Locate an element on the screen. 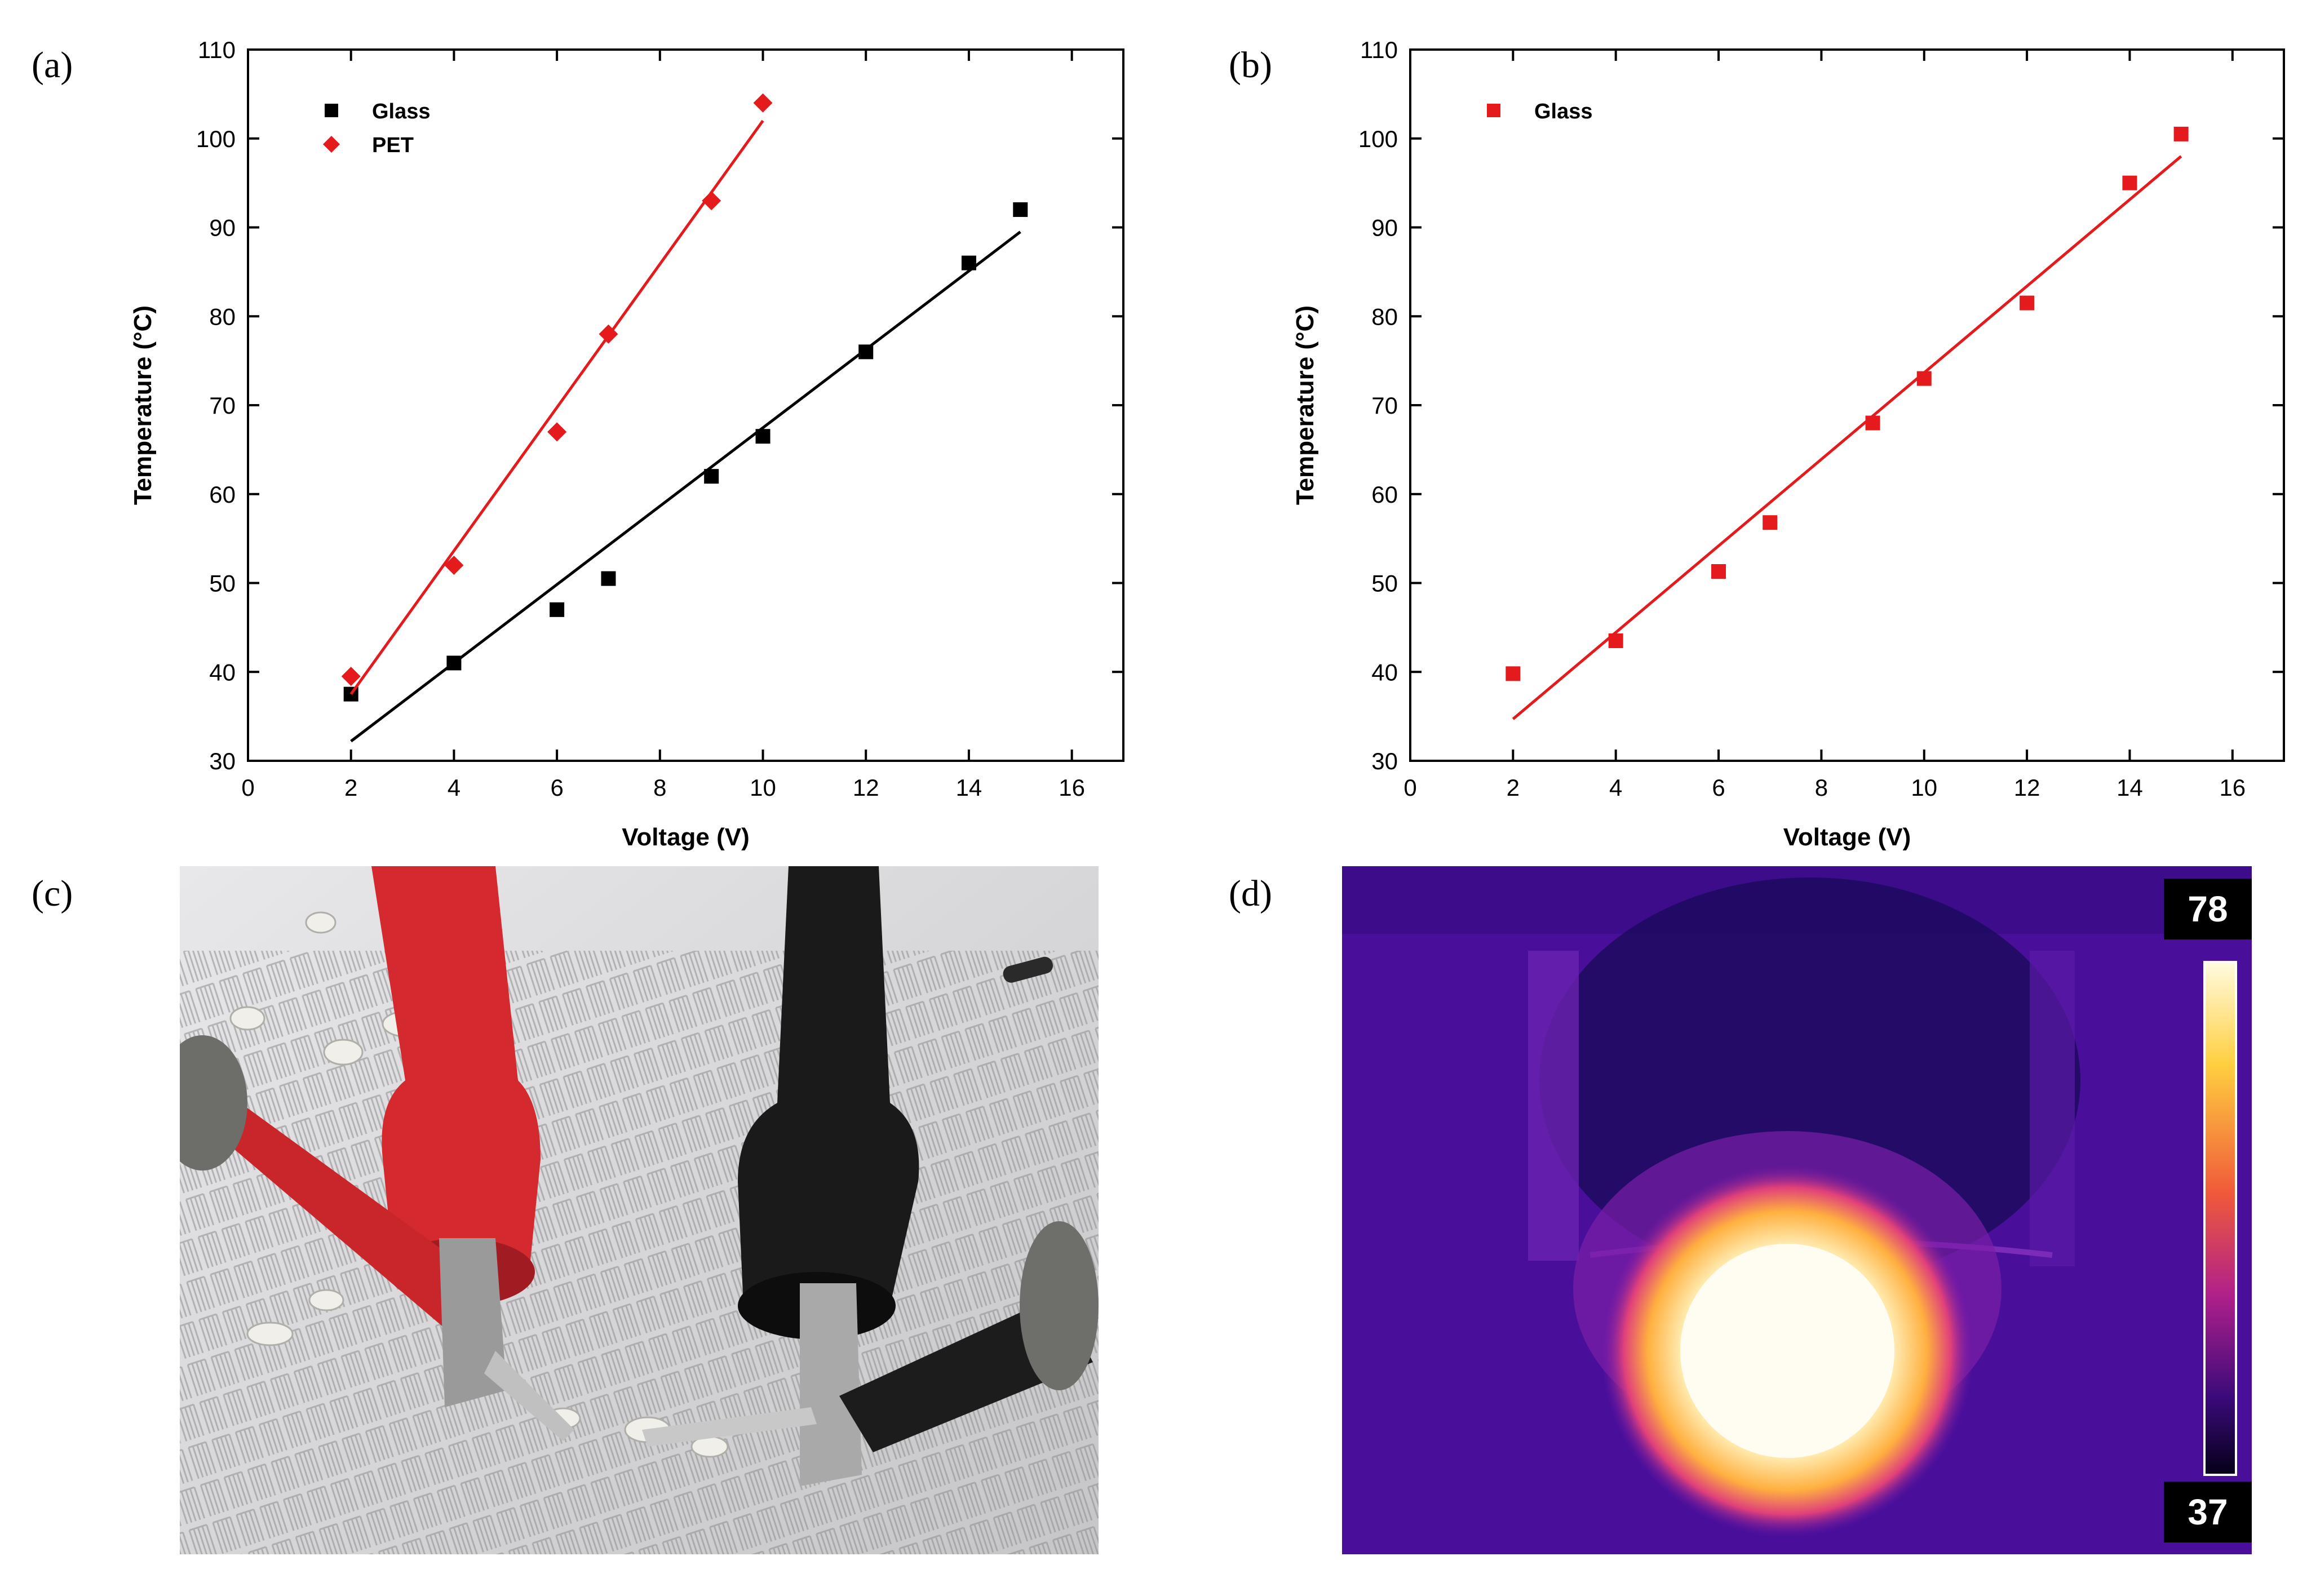  fit-line-pet is located at coordinates (556, 407).